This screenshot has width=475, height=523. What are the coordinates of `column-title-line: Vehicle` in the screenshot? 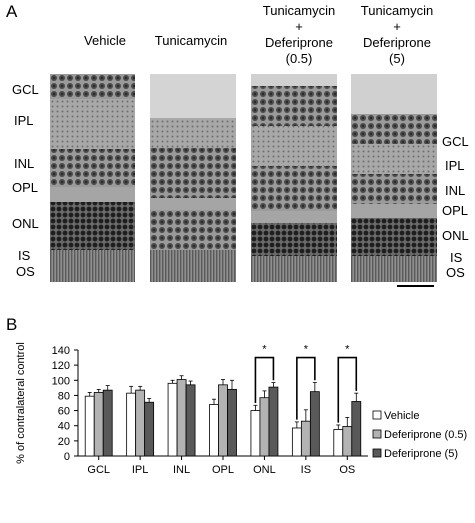 It's located at (105, 40).